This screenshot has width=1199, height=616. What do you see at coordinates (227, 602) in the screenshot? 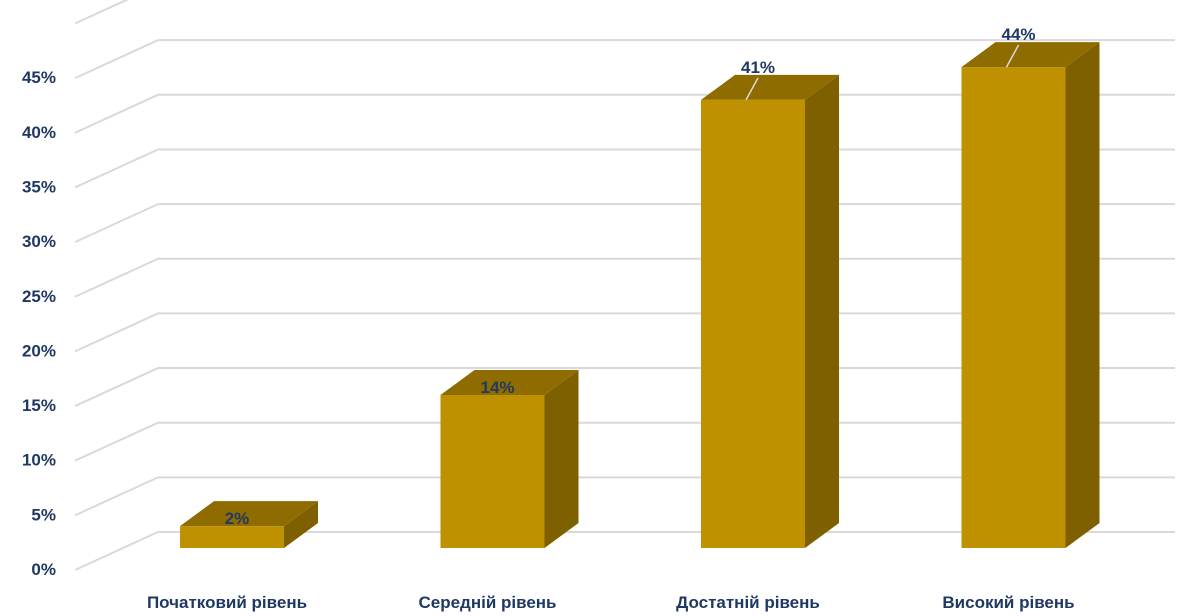
I see `category-label: Початковий рівень` at bounding box center [227, 602].